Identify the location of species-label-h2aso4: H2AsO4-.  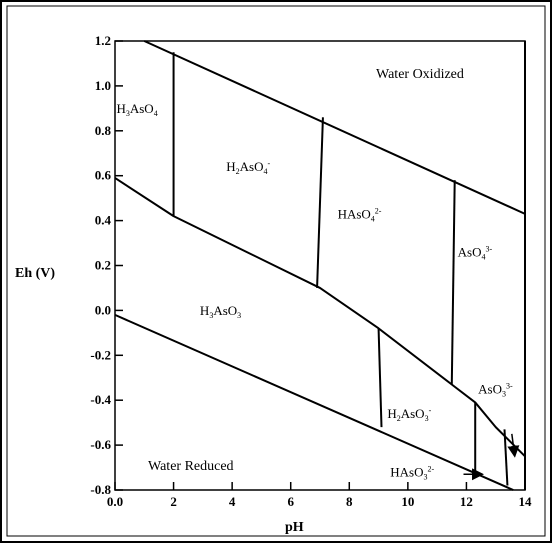
(248, 167).